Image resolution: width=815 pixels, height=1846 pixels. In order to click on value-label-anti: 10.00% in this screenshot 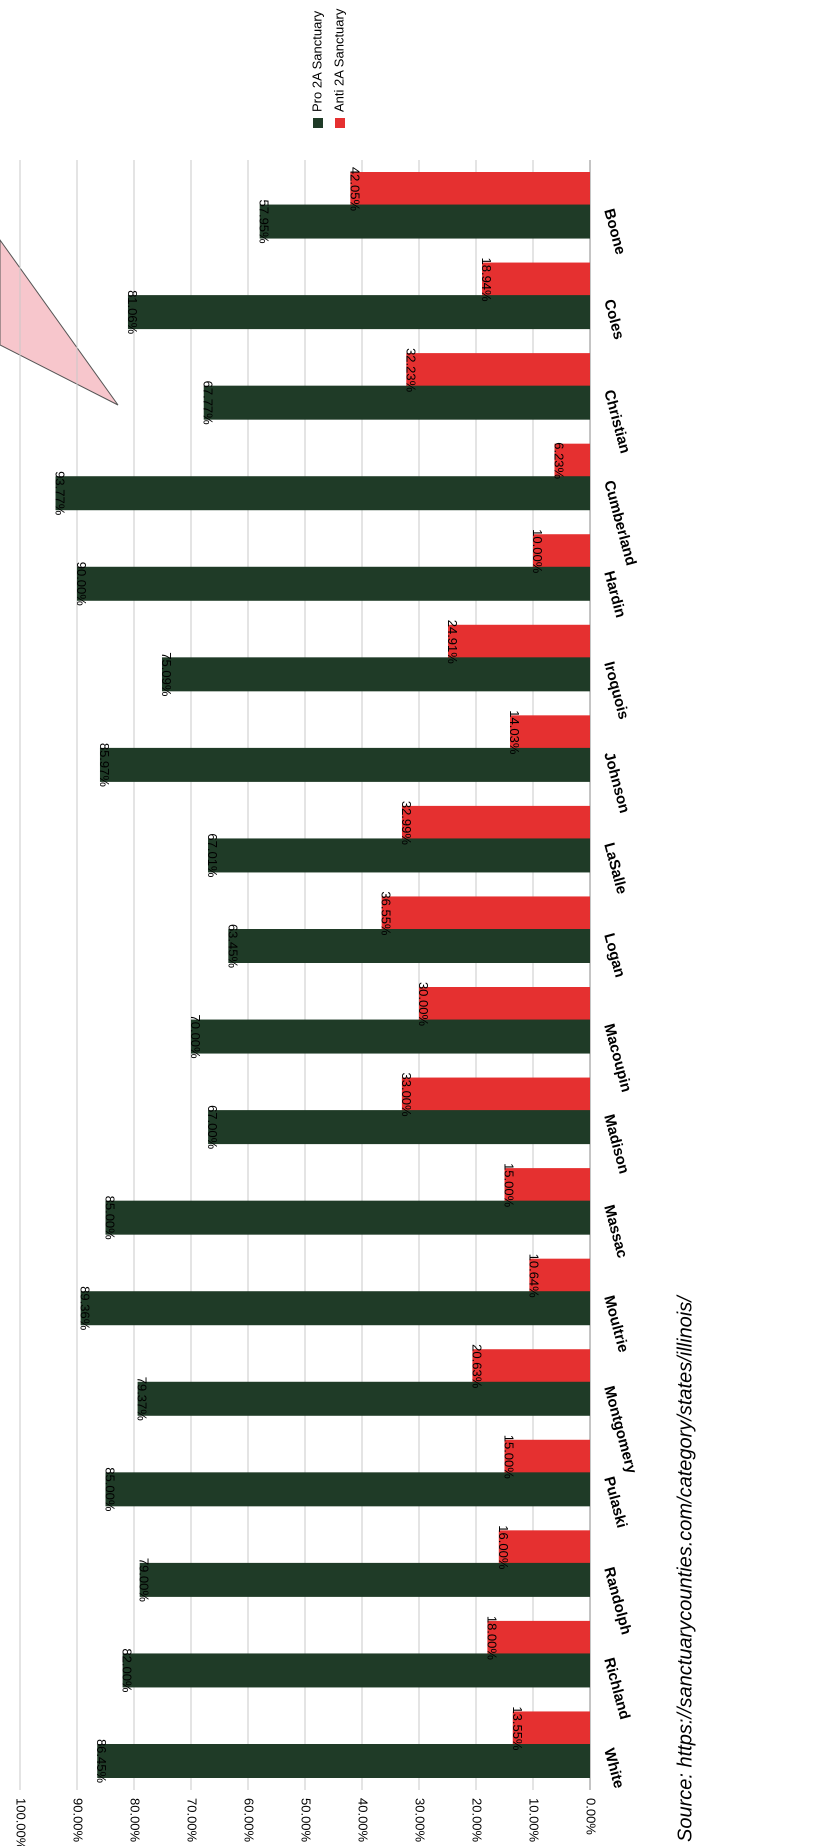, I will do `click(537, 551)`.